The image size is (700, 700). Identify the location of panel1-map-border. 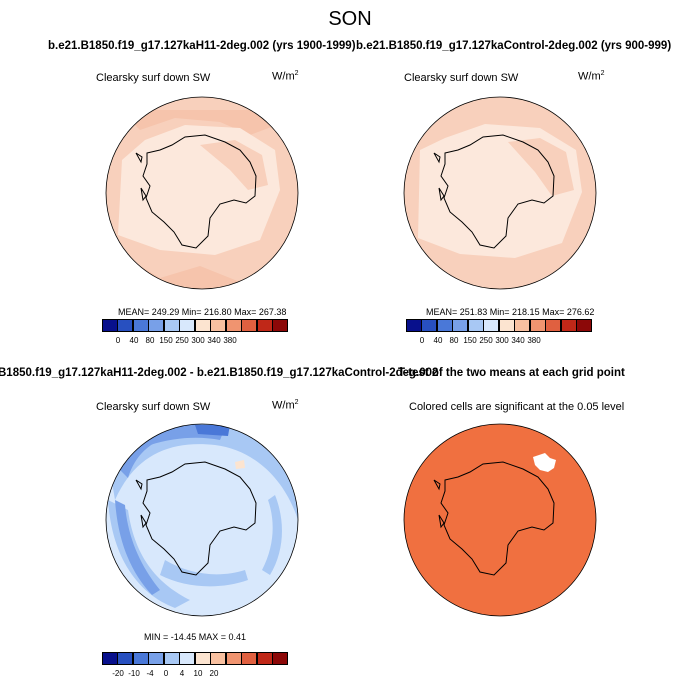
(202, 193).